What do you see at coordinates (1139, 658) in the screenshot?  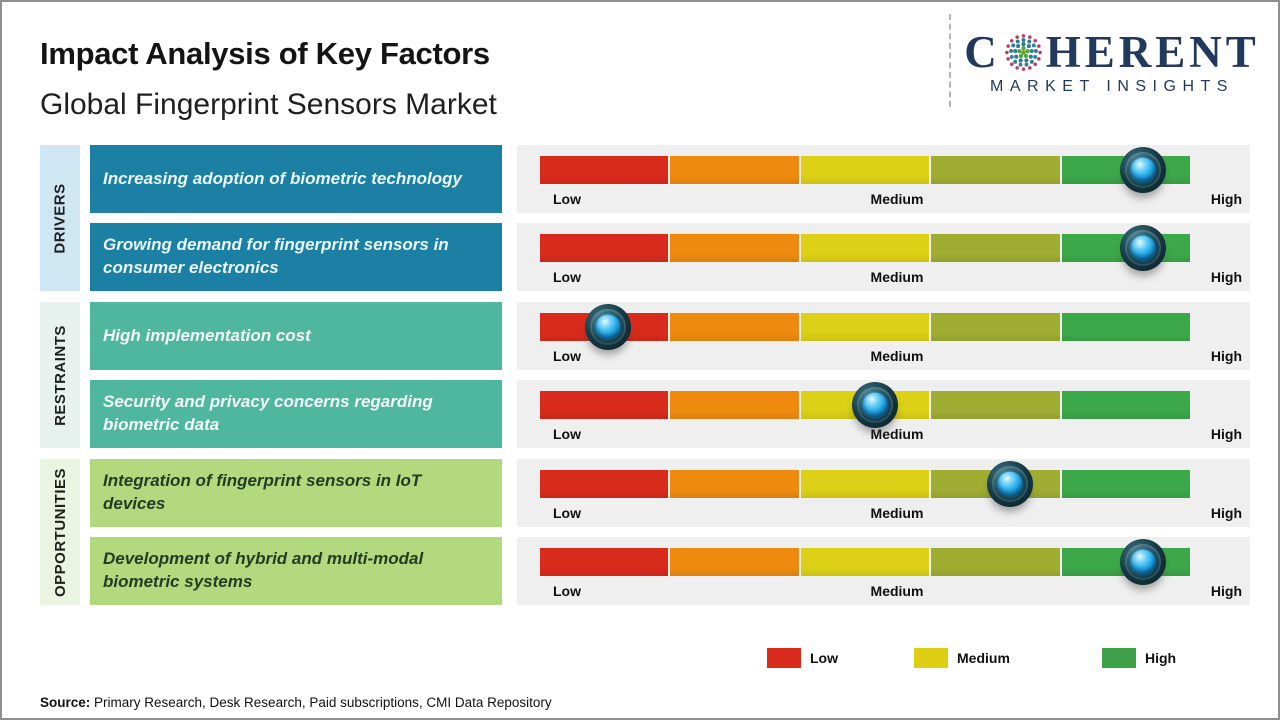 I see `legend-item-high: High` at bounding box center [1139, 658].